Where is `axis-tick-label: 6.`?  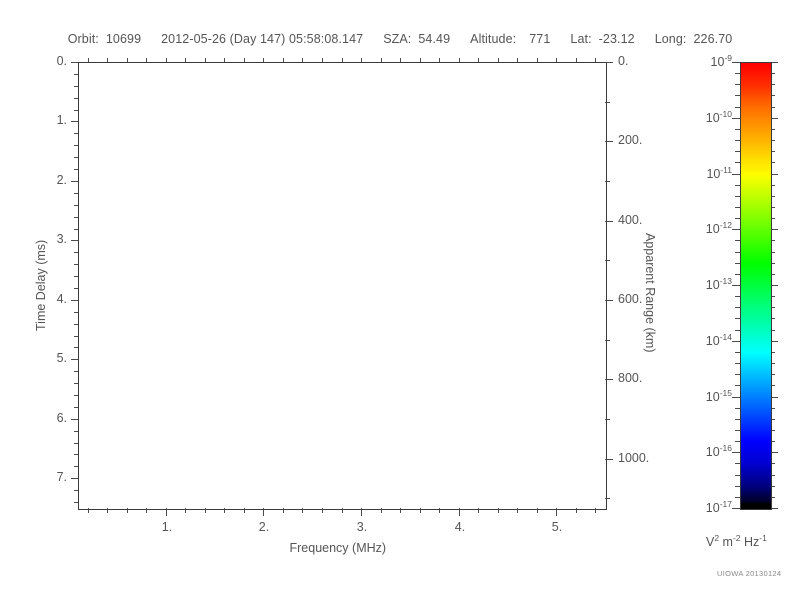 axis-tick-label: 6. is located at coordinates (61, 418).